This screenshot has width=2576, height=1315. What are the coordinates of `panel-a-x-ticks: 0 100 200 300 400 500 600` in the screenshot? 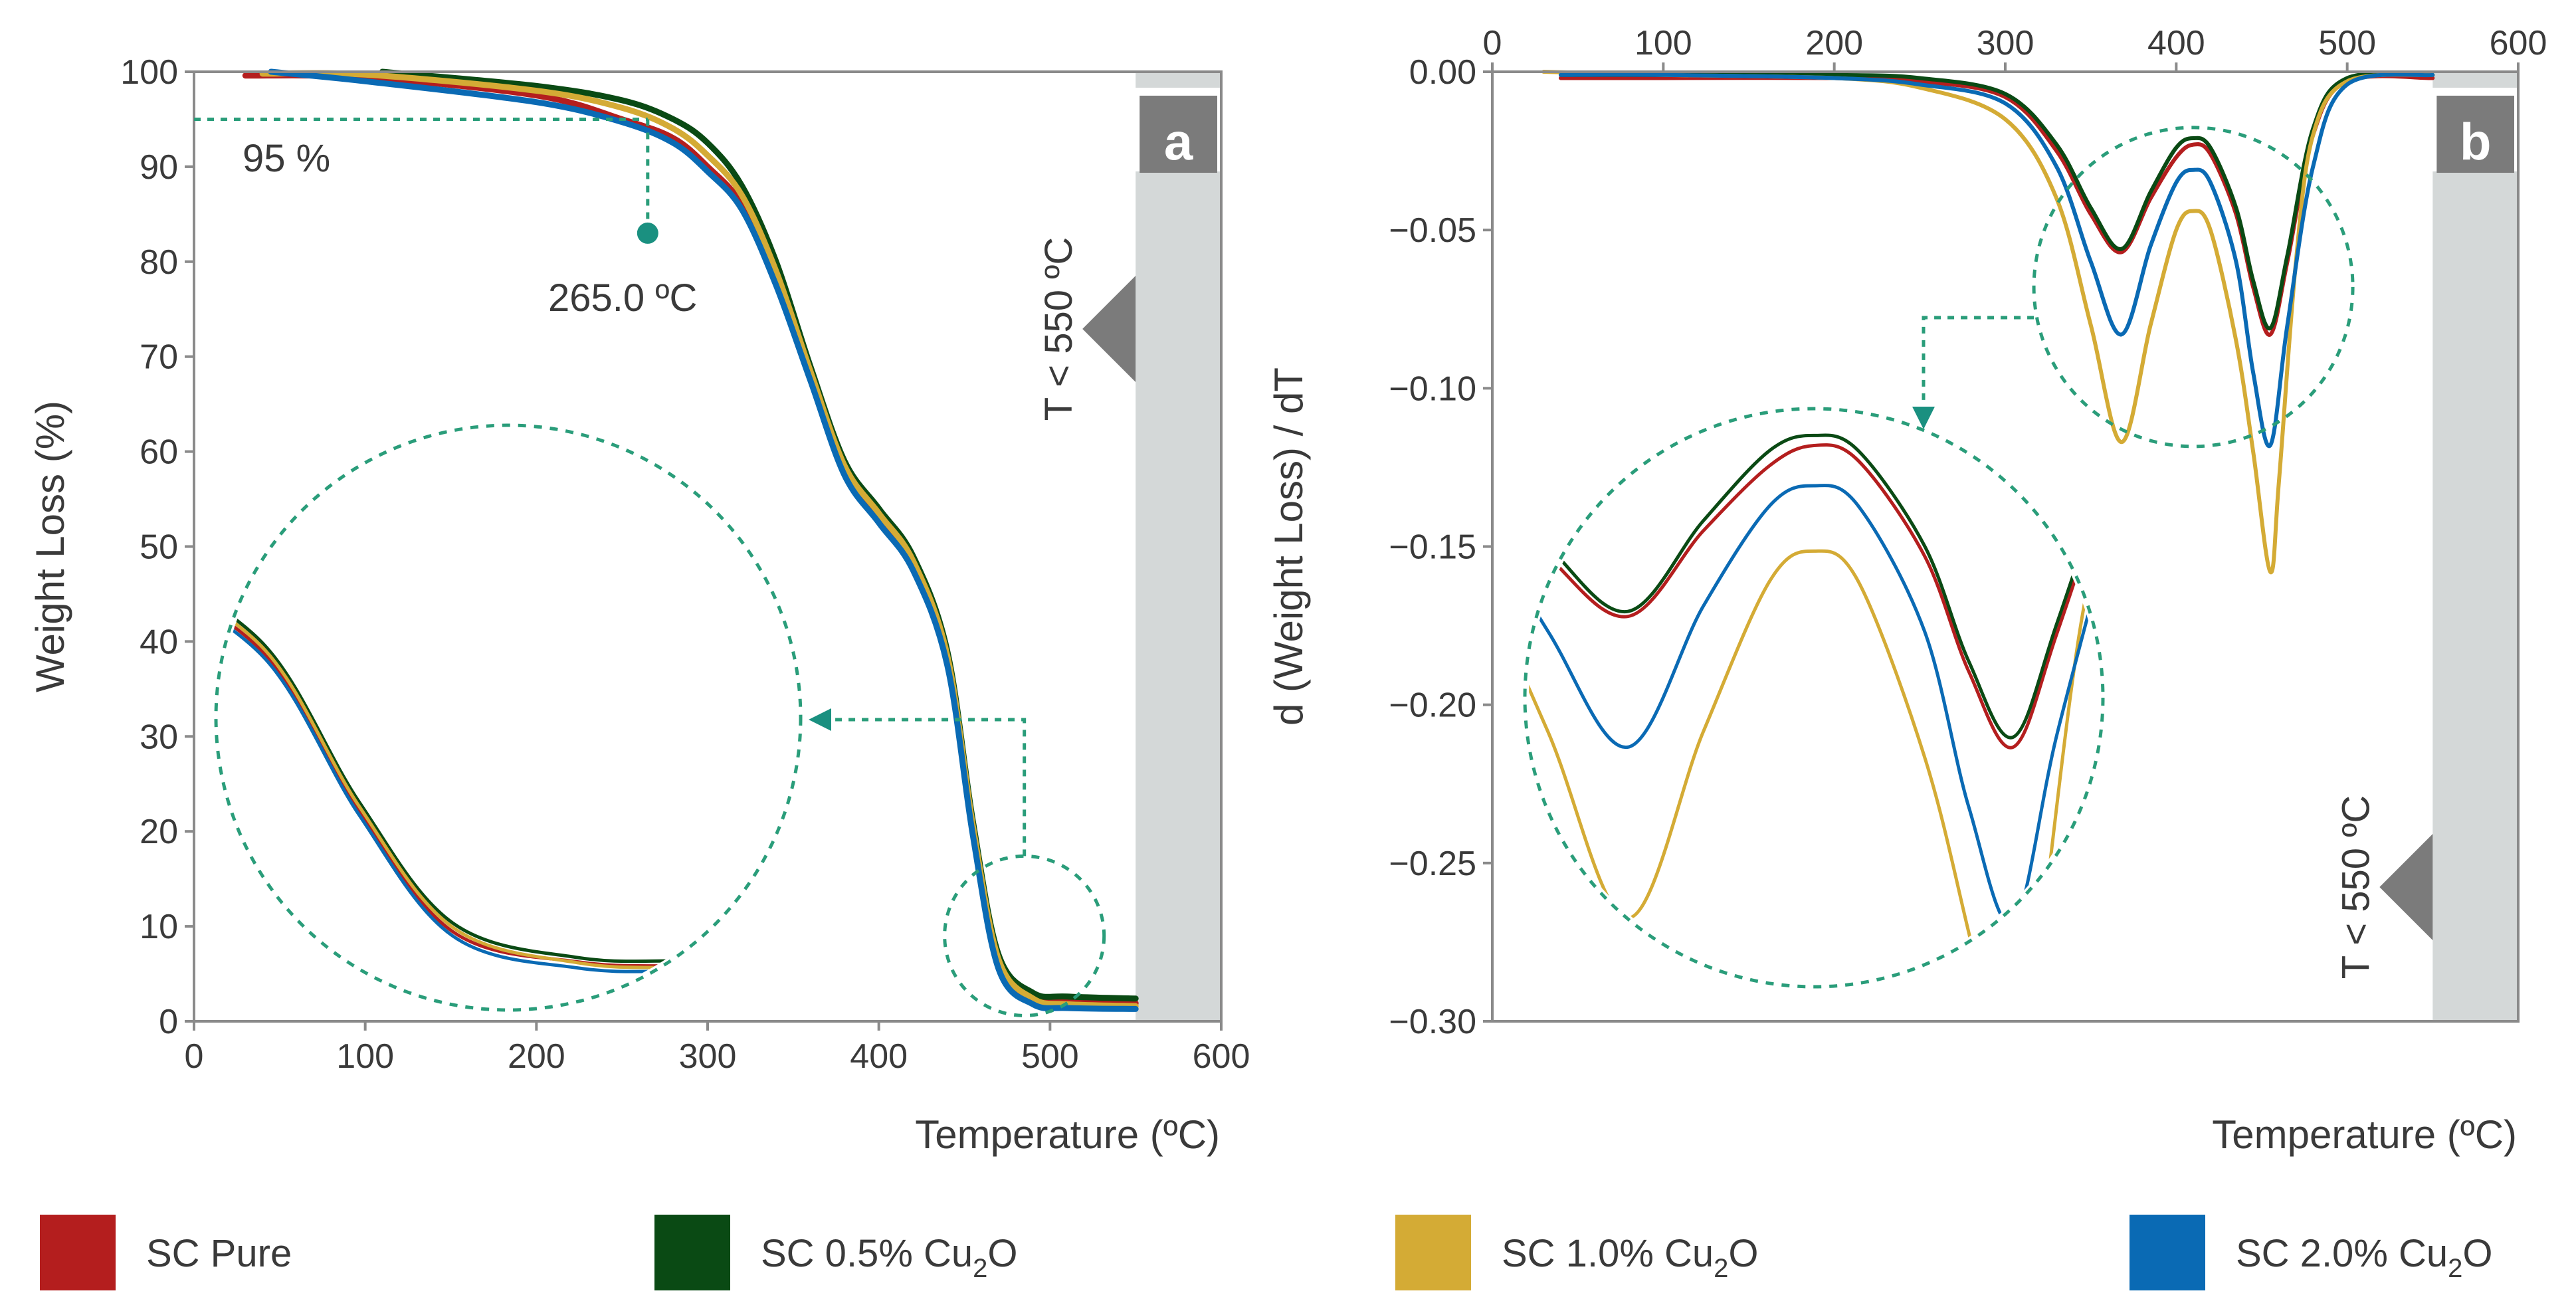 It's located at (718, 1048).